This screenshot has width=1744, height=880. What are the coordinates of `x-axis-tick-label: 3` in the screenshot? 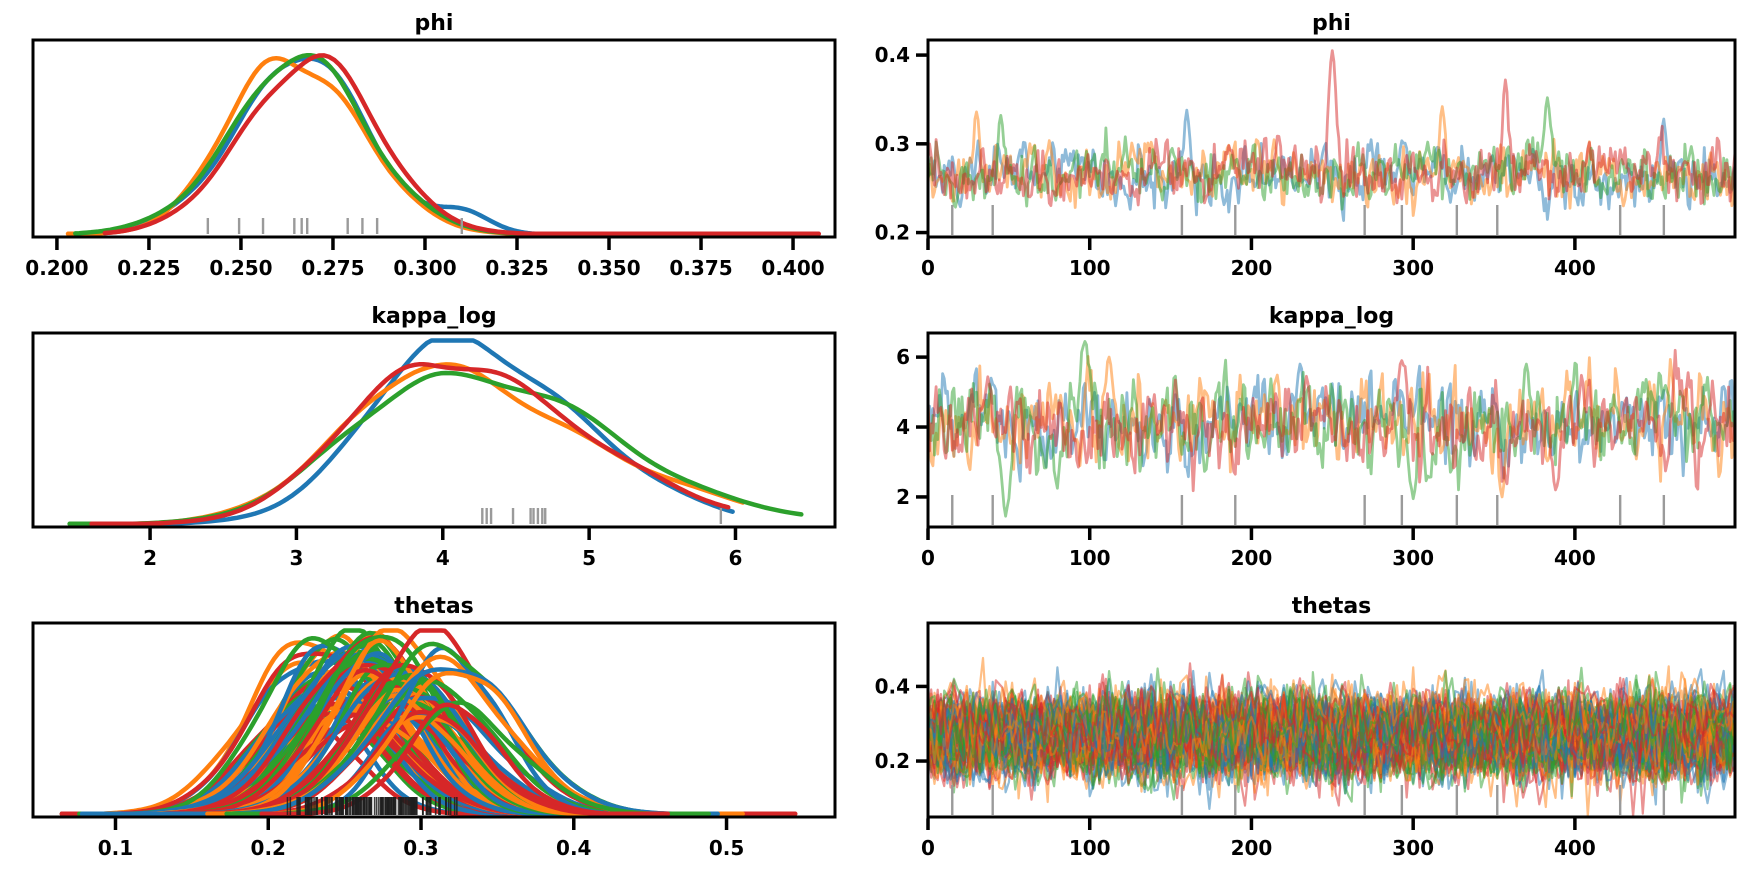 It's located at (296, 558).